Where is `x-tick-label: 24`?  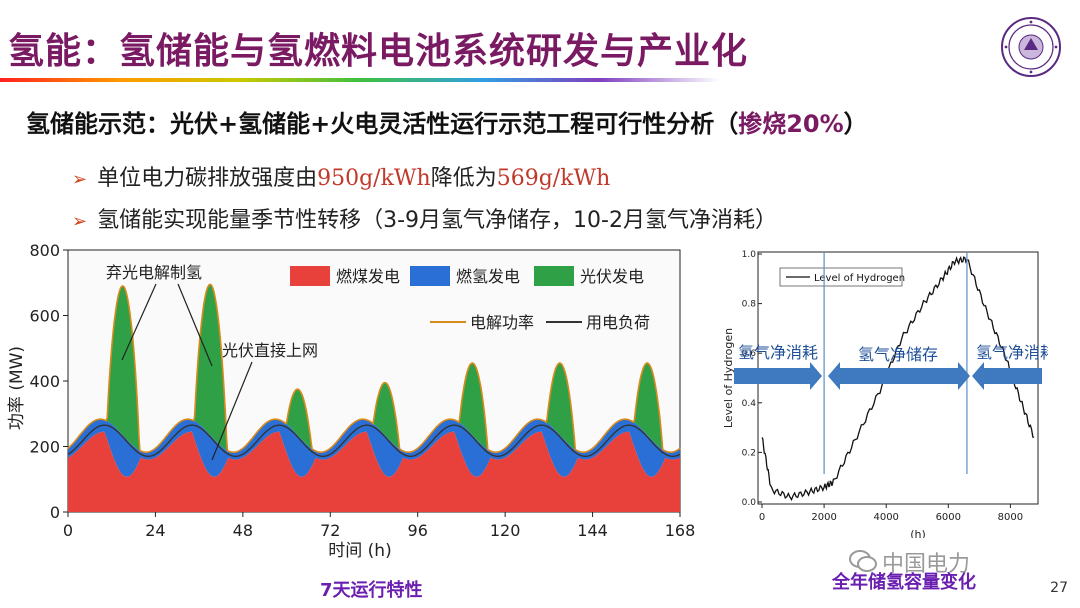 x-tick-label: 24 is located at coordinates (155, 530).